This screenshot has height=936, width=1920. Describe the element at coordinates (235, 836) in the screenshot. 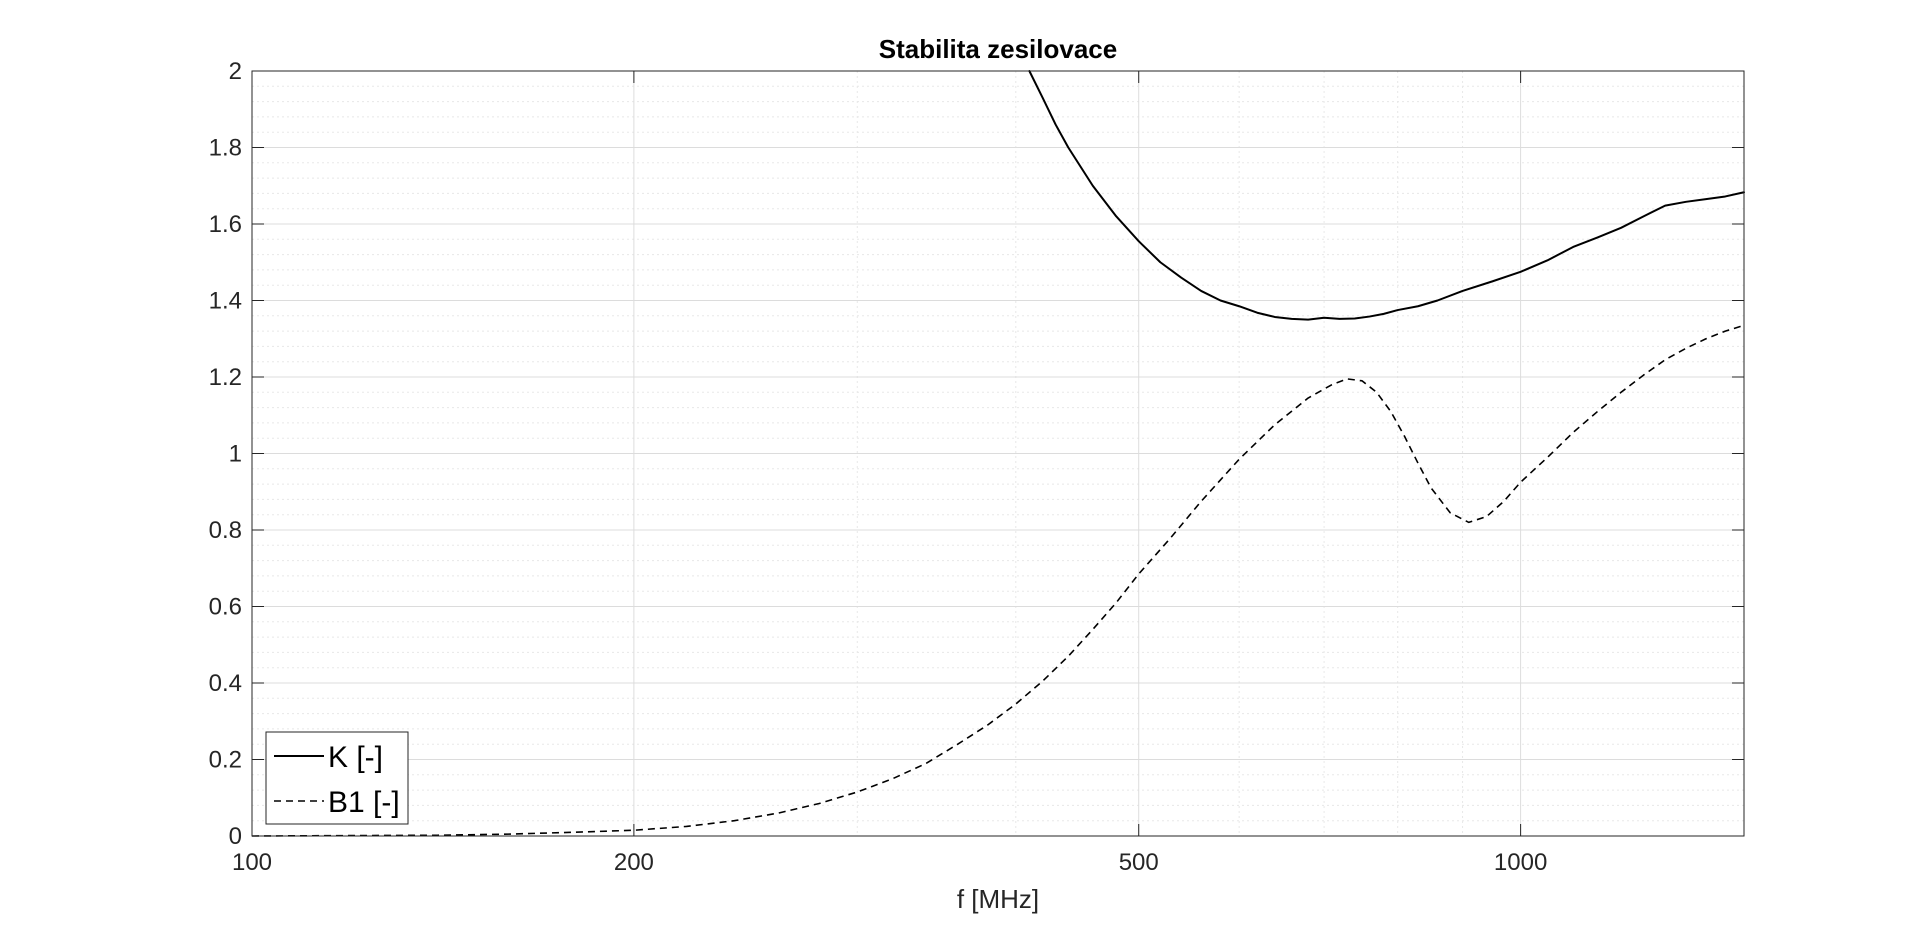

I see `y-tick-label: 0` at that location.